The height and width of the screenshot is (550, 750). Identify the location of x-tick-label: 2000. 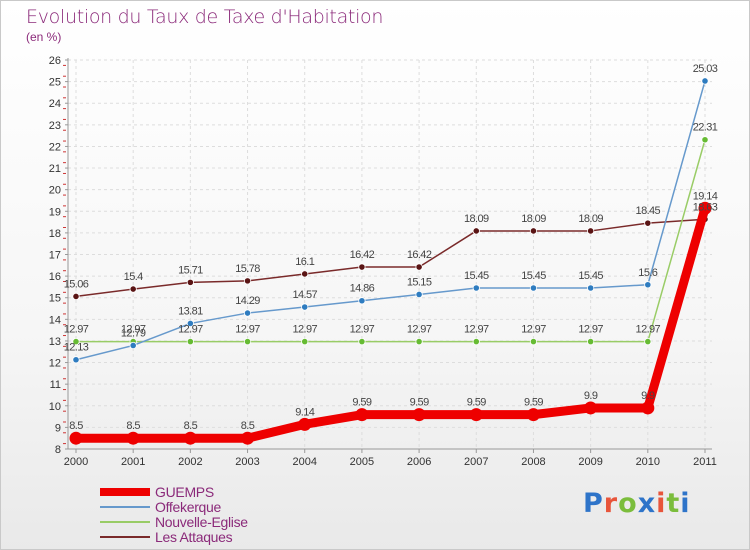
(76, 462).